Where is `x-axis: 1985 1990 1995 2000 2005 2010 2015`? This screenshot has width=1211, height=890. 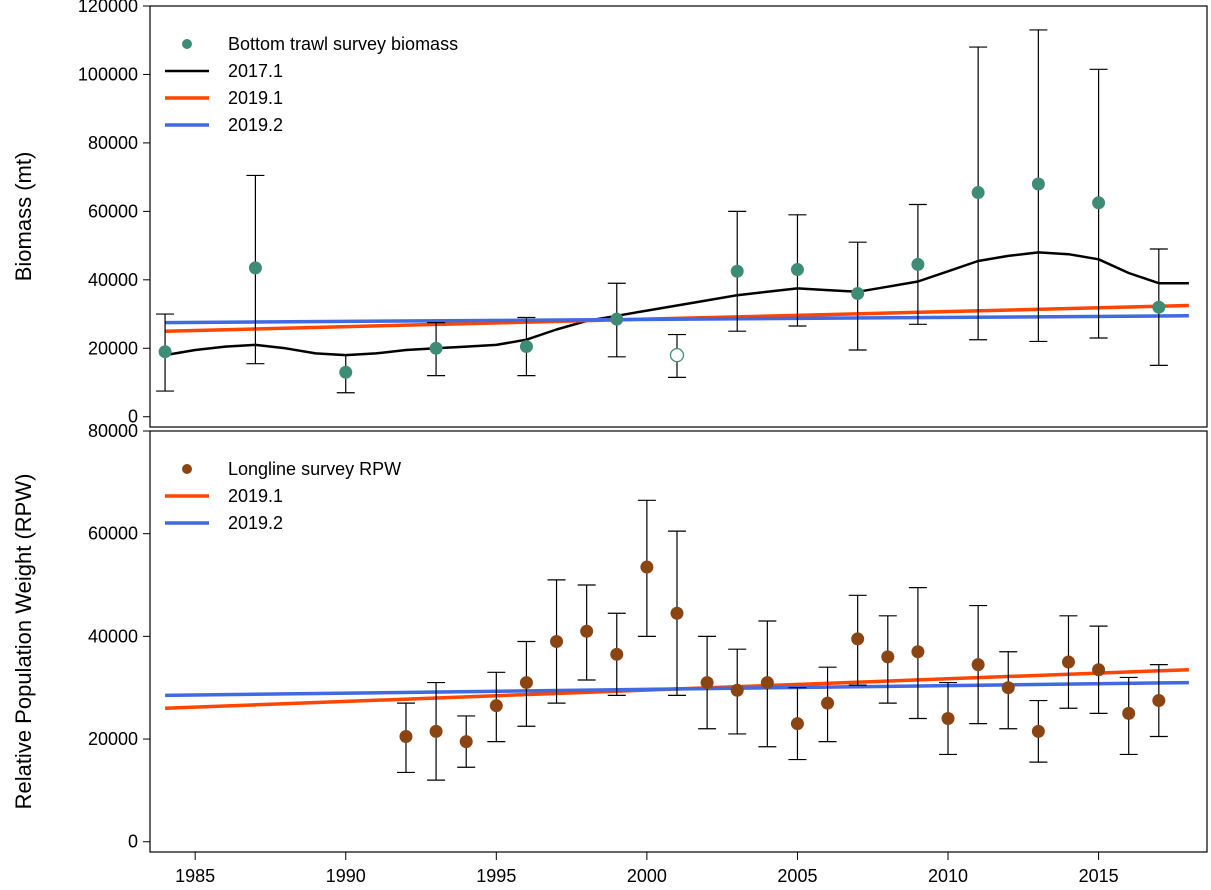 x-axis: 1985 1990 1995 2000 2005 2010 2015 is located at coordinates (647, 869).